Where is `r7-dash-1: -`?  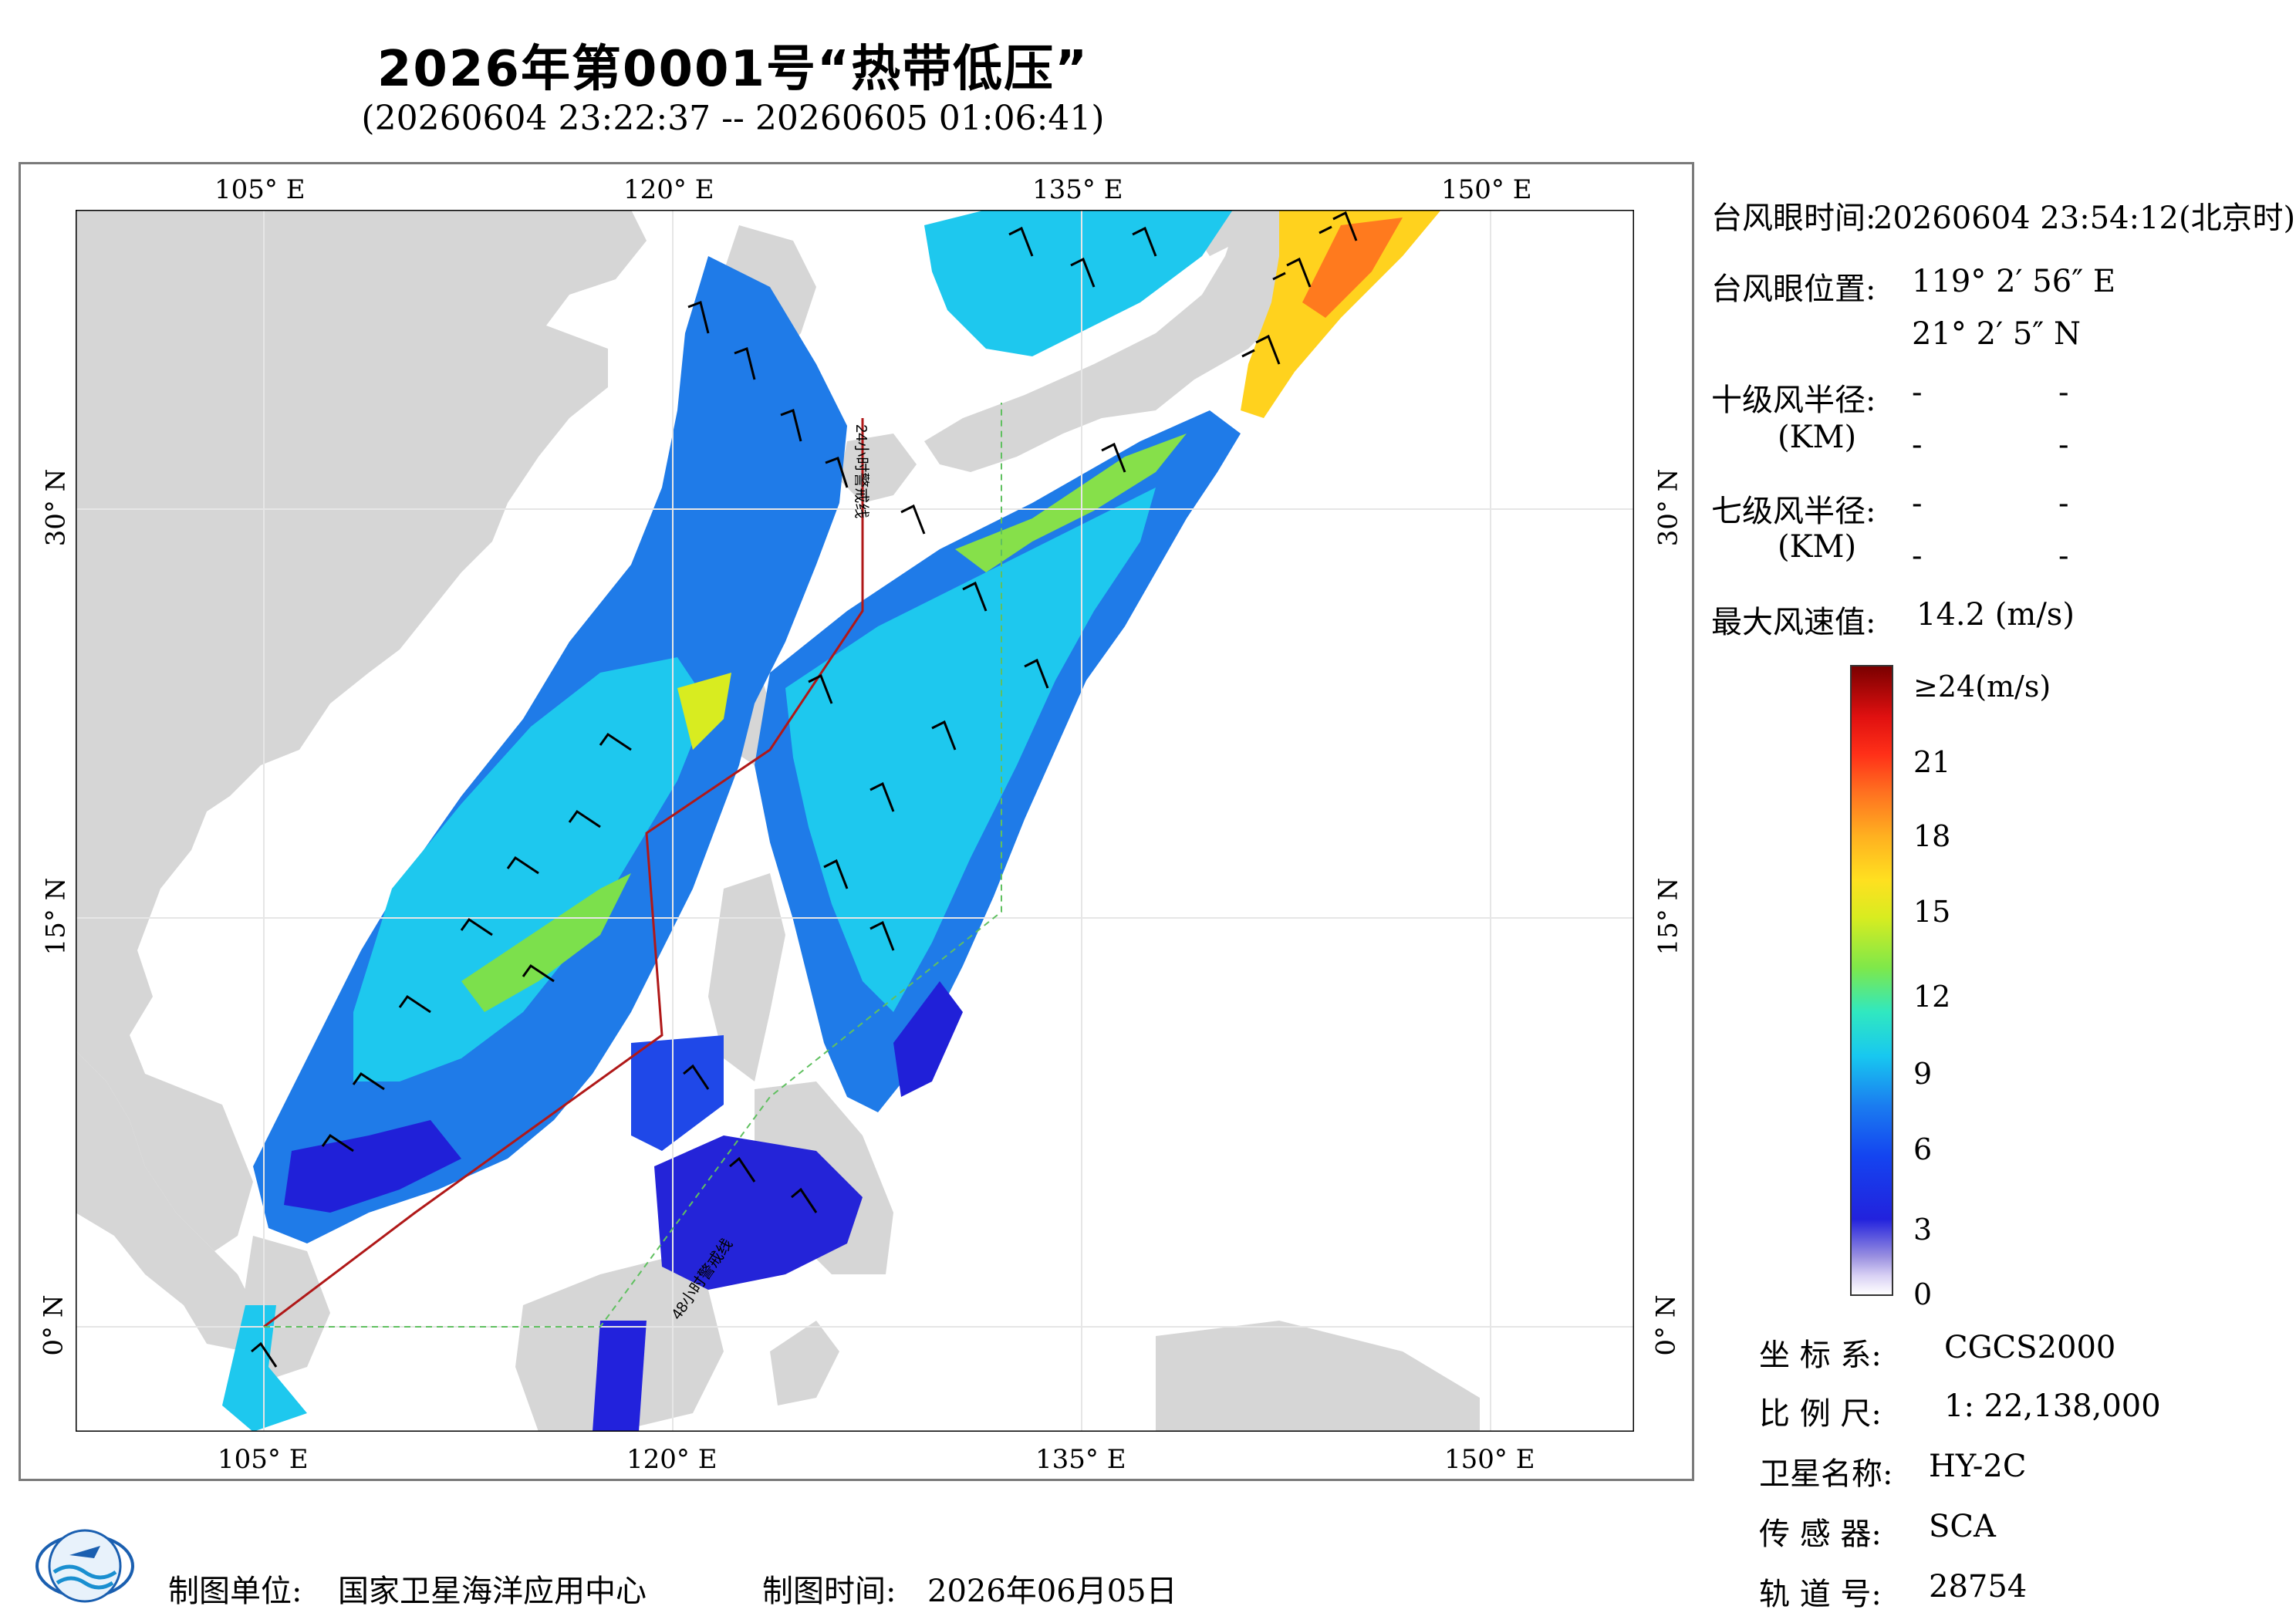
r7-dash-1: - is located at coordinates (1917, 503).